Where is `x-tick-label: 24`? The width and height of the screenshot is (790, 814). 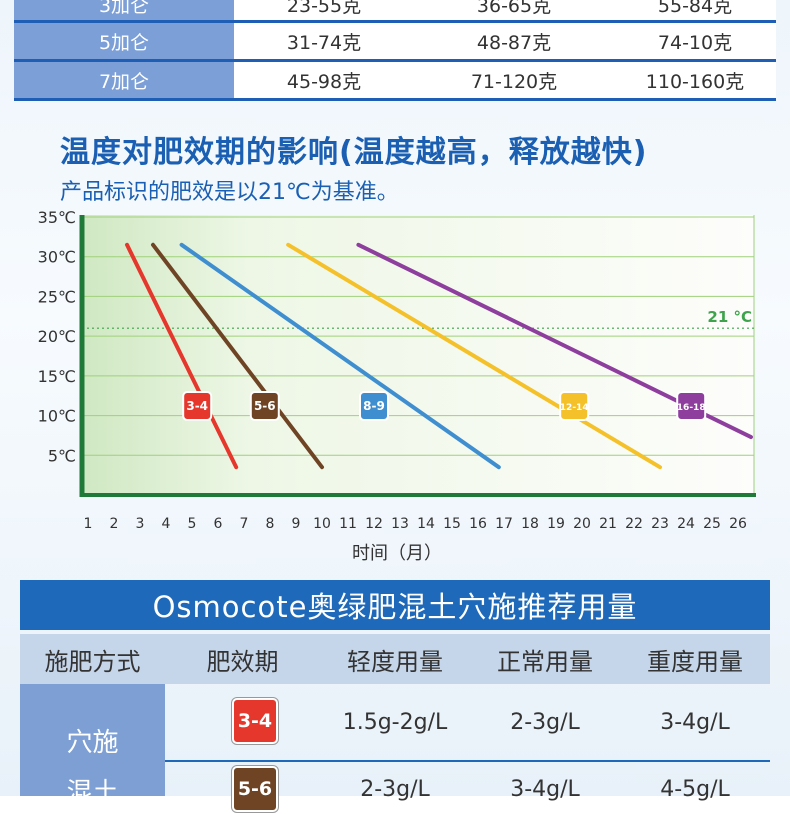 x-tick-label: 24 is located at coordinates (686, 524).